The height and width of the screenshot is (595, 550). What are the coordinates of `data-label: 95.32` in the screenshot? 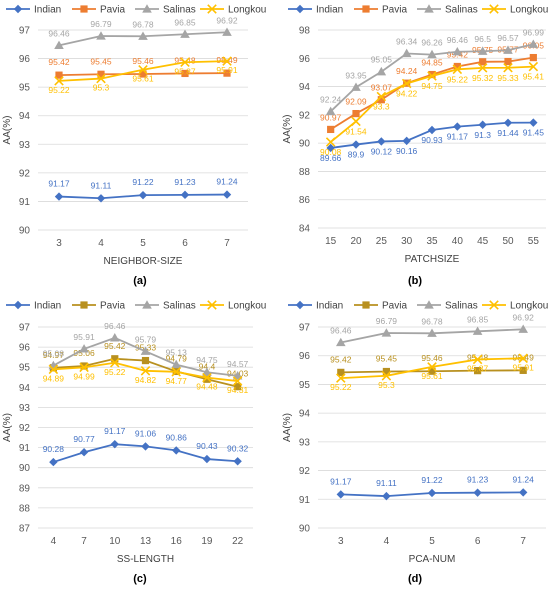 It's located at (483, 78).